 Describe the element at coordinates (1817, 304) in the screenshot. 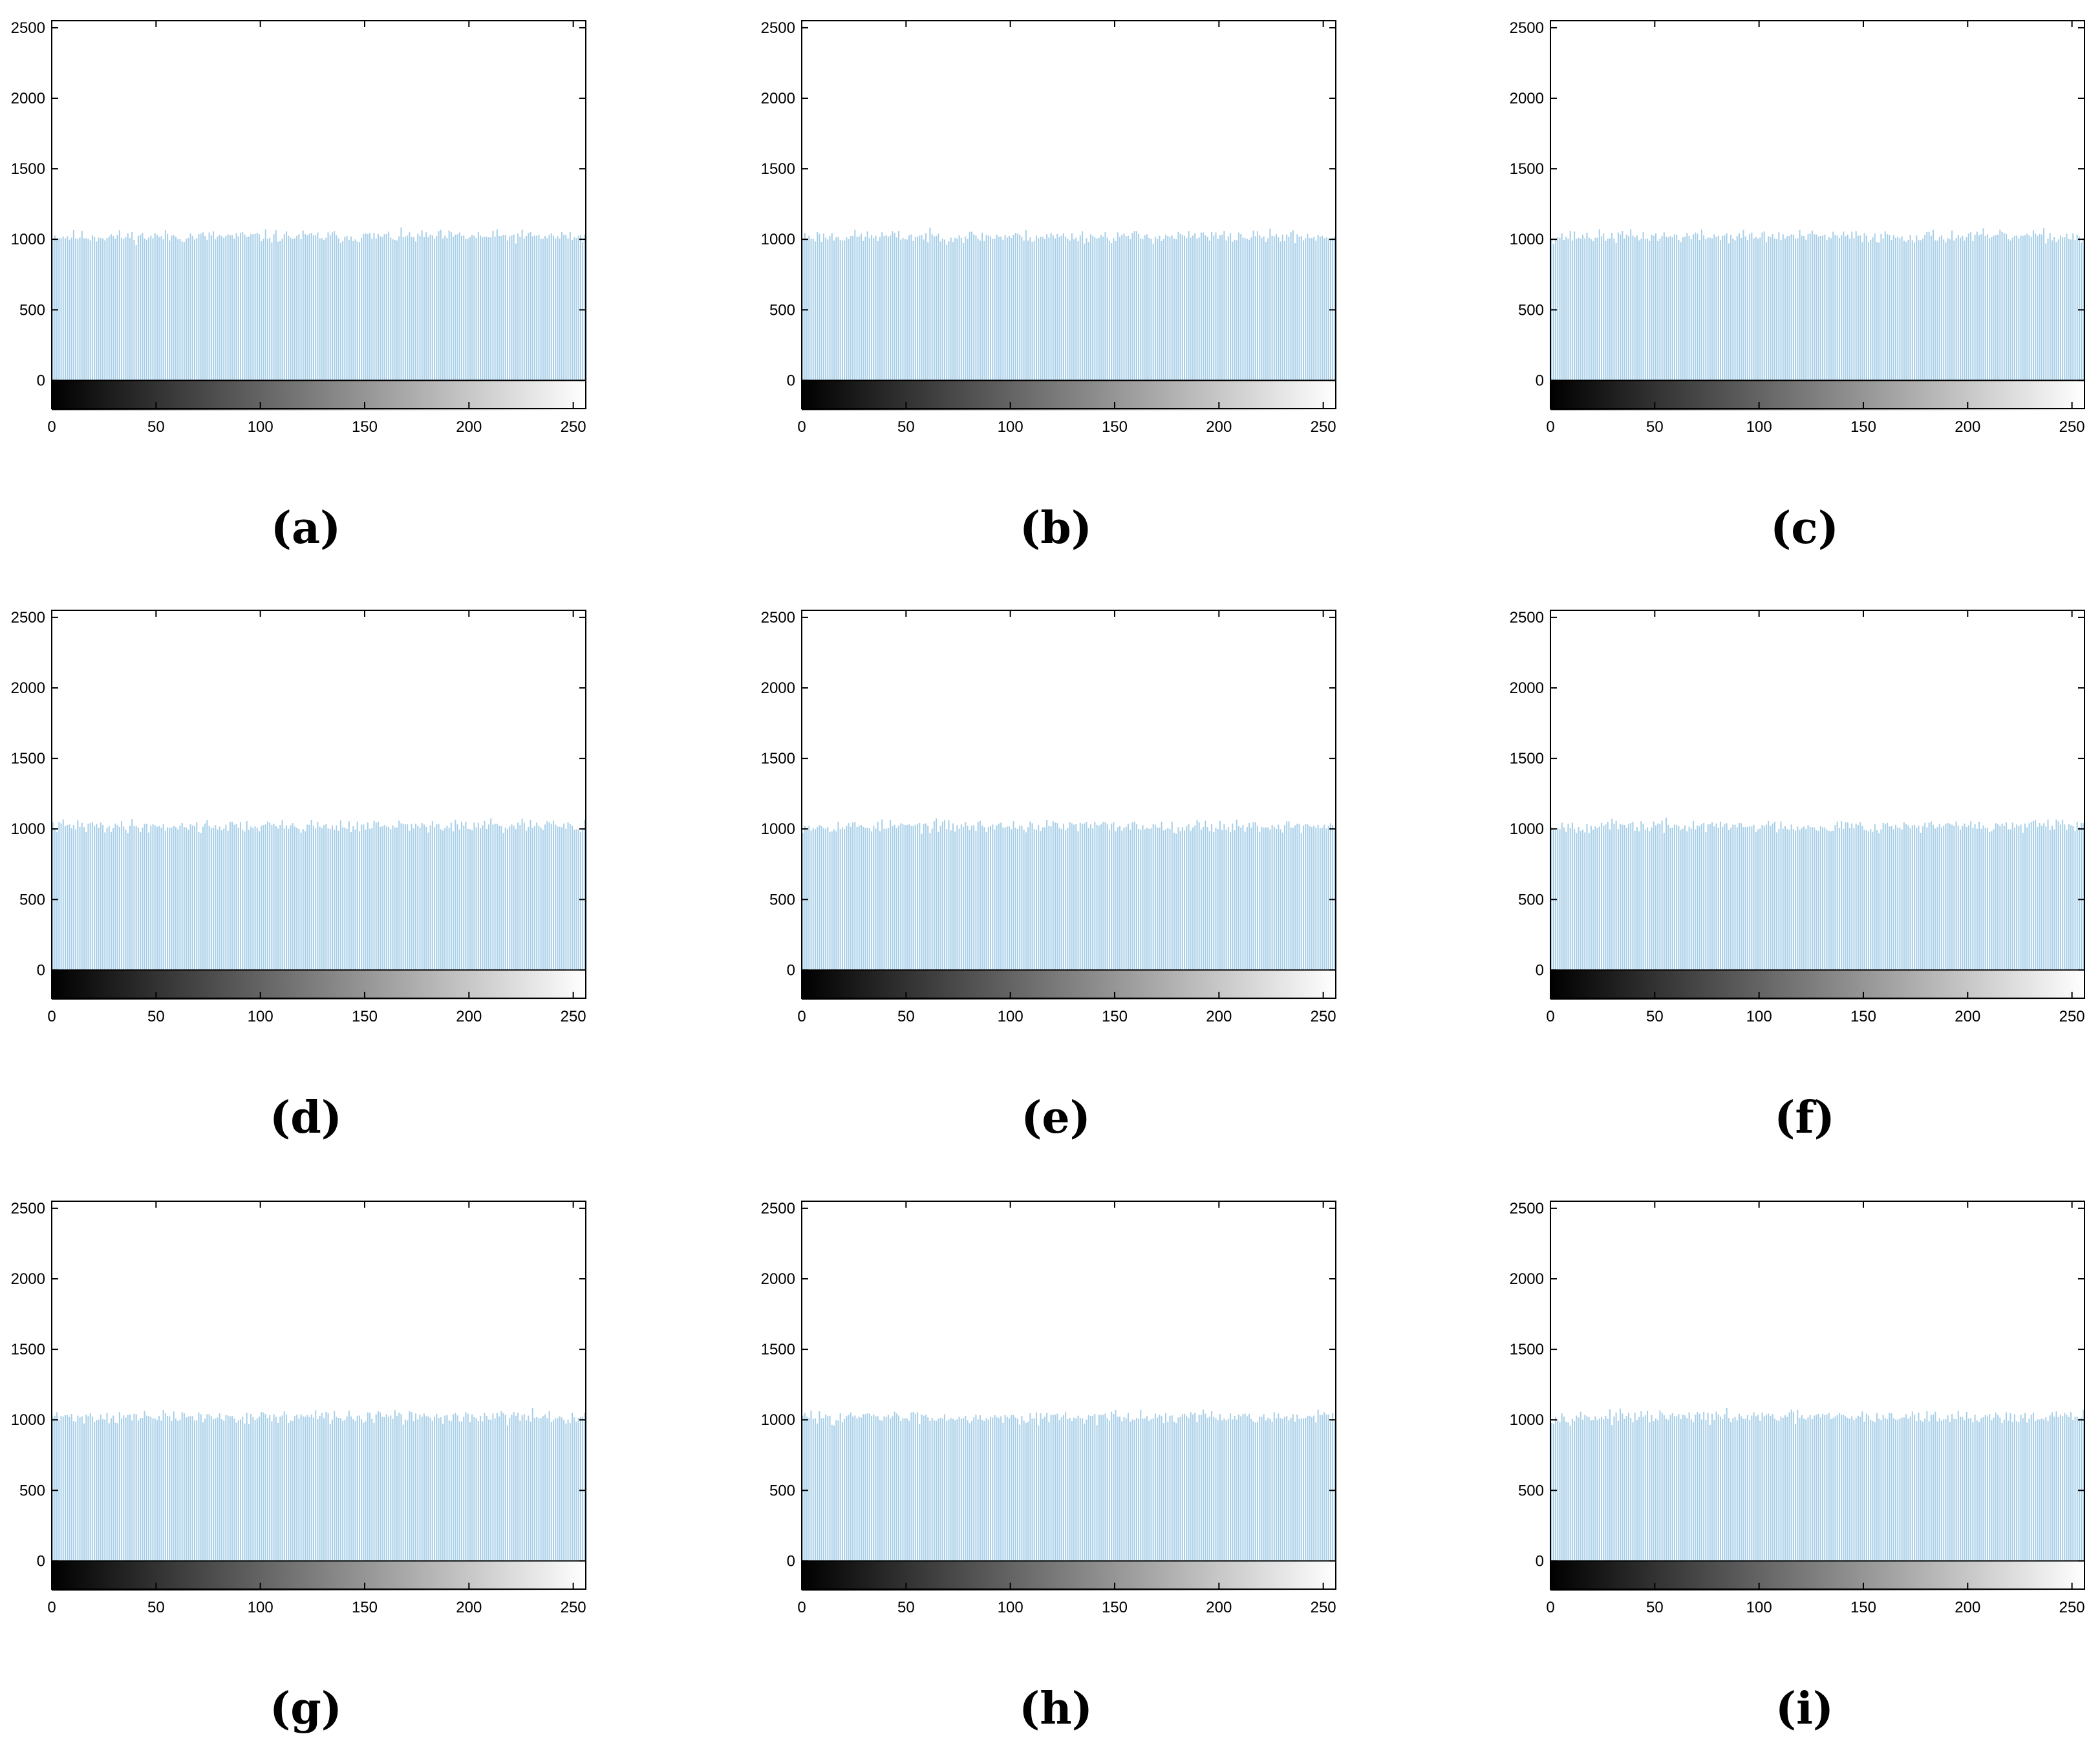

I see `histogram-bars` at that location.